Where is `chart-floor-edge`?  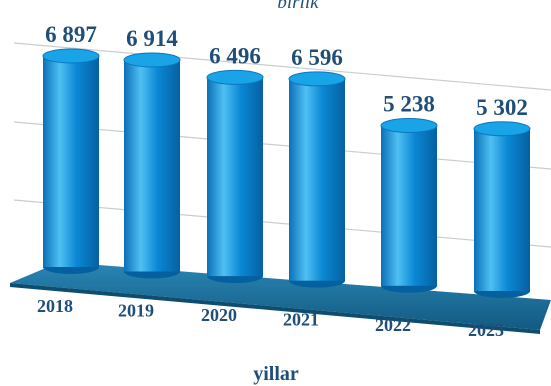
chart-floor-edge is located at coordinates (275, 308).